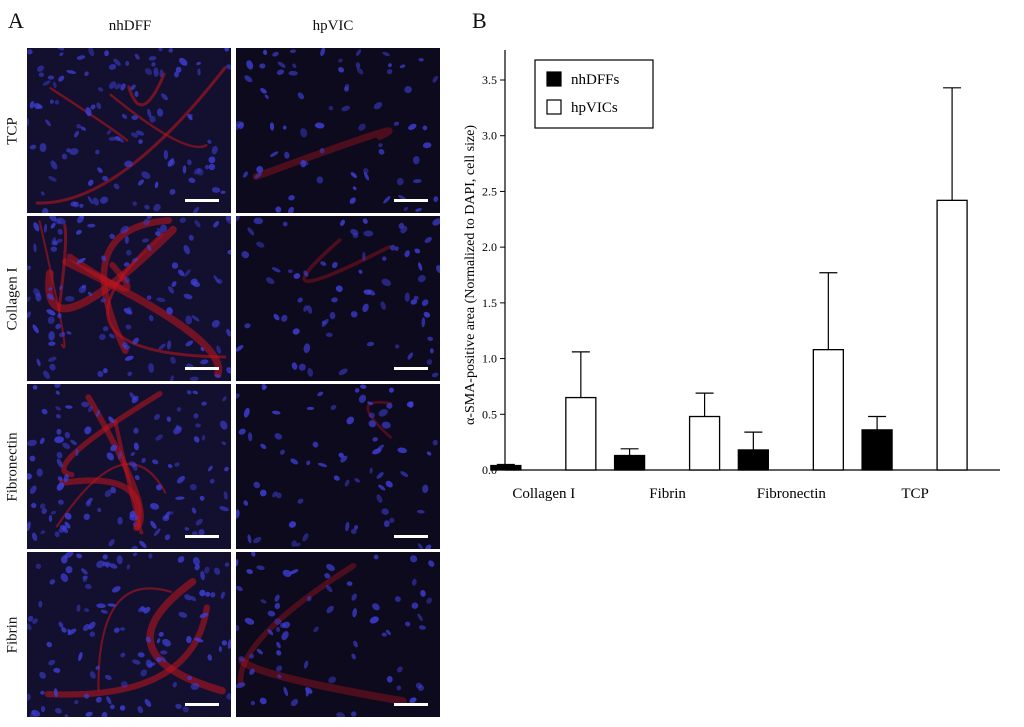 This screenshot has height=727, width=1024. I want to click on micrograph-nhdff-fibrin, so click(129, 634).